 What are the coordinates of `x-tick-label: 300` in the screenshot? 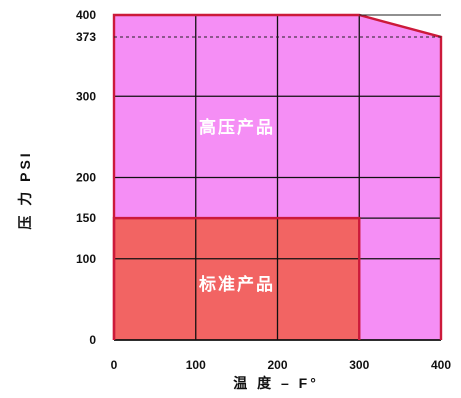 It's located at (359, 365).